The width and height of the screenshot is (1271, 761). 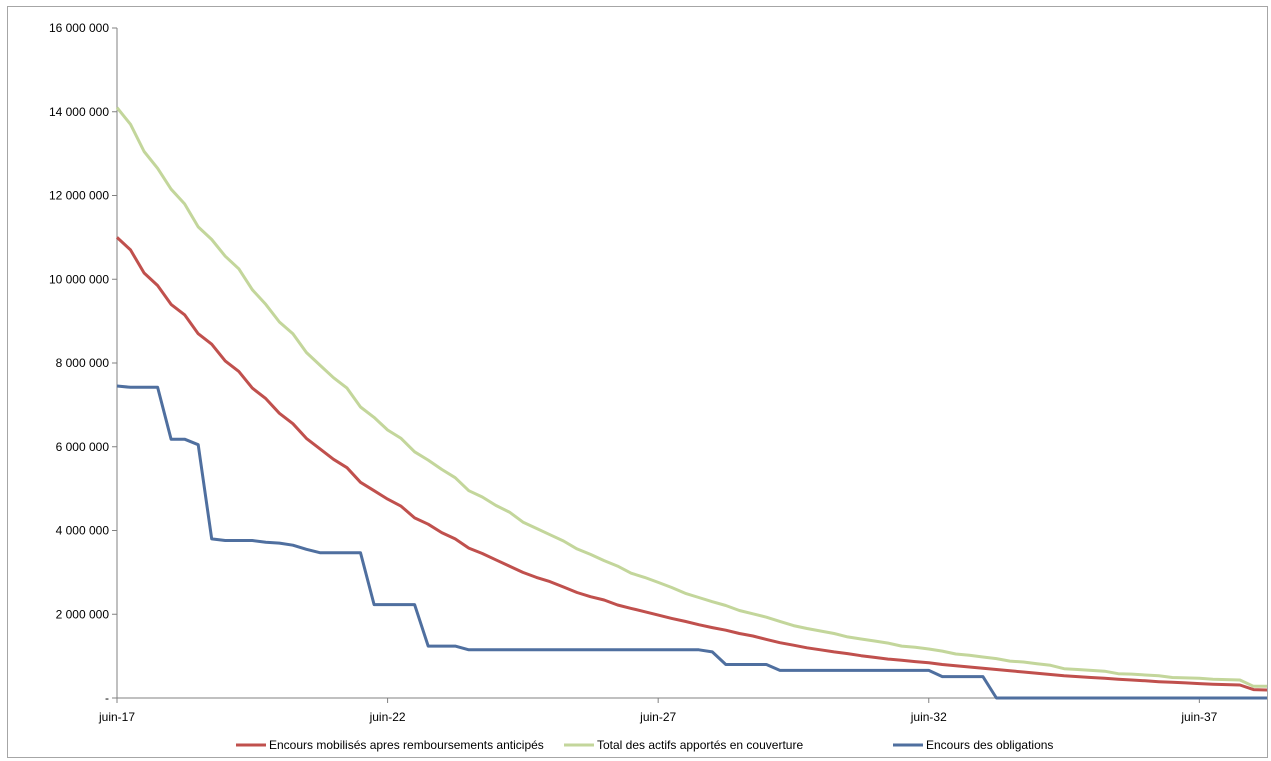 I want to click on x-tick-label: juin-27, so click(x=657, y=717).